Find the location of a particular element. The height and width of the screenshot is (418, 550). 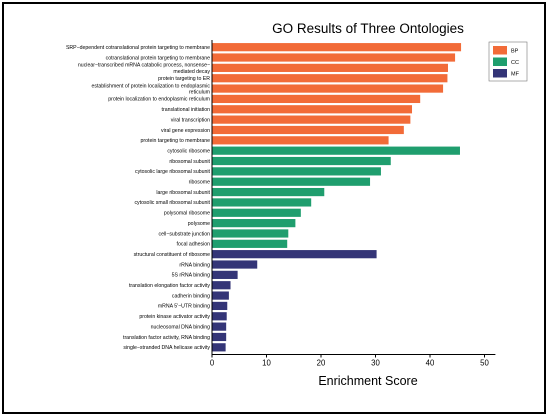

x-tick-label: 20 is located at coordinates (321, 363).